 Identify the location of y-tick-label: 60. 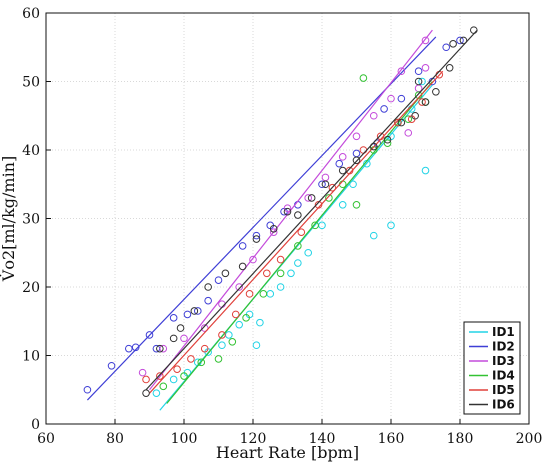
(31, 14).